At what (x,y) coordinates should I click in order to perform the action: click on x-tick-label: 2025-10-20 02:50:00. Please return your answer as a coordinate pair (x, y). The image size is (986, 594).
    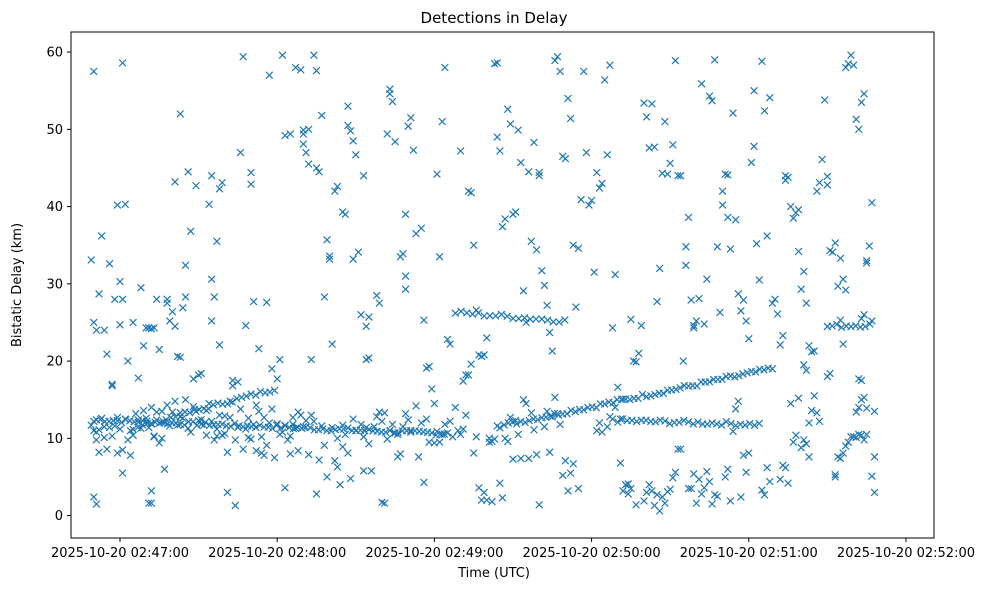
    Looking at the image, I should click on (592, 553).